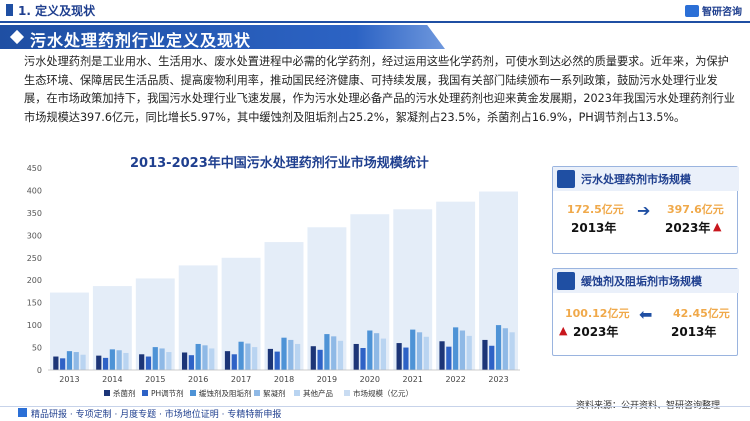 The height and width of the screenshot is (421, 750). What do you see at coordinates (375, 22) in the screenshot?
I see `header-rule` at bounding box center [375, 22].